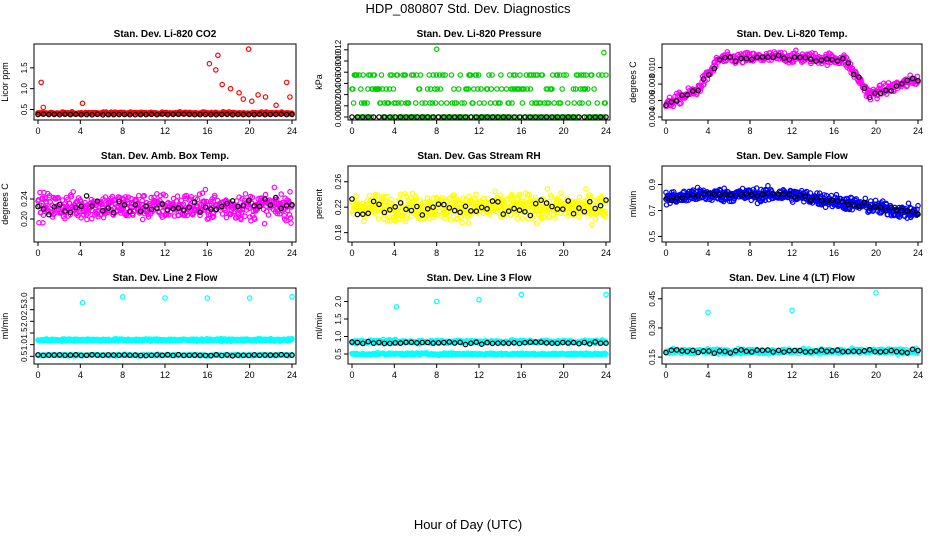 This screenshot has height=540, width=936. I want to click on x-tick-label: 16, so click(207, 375).